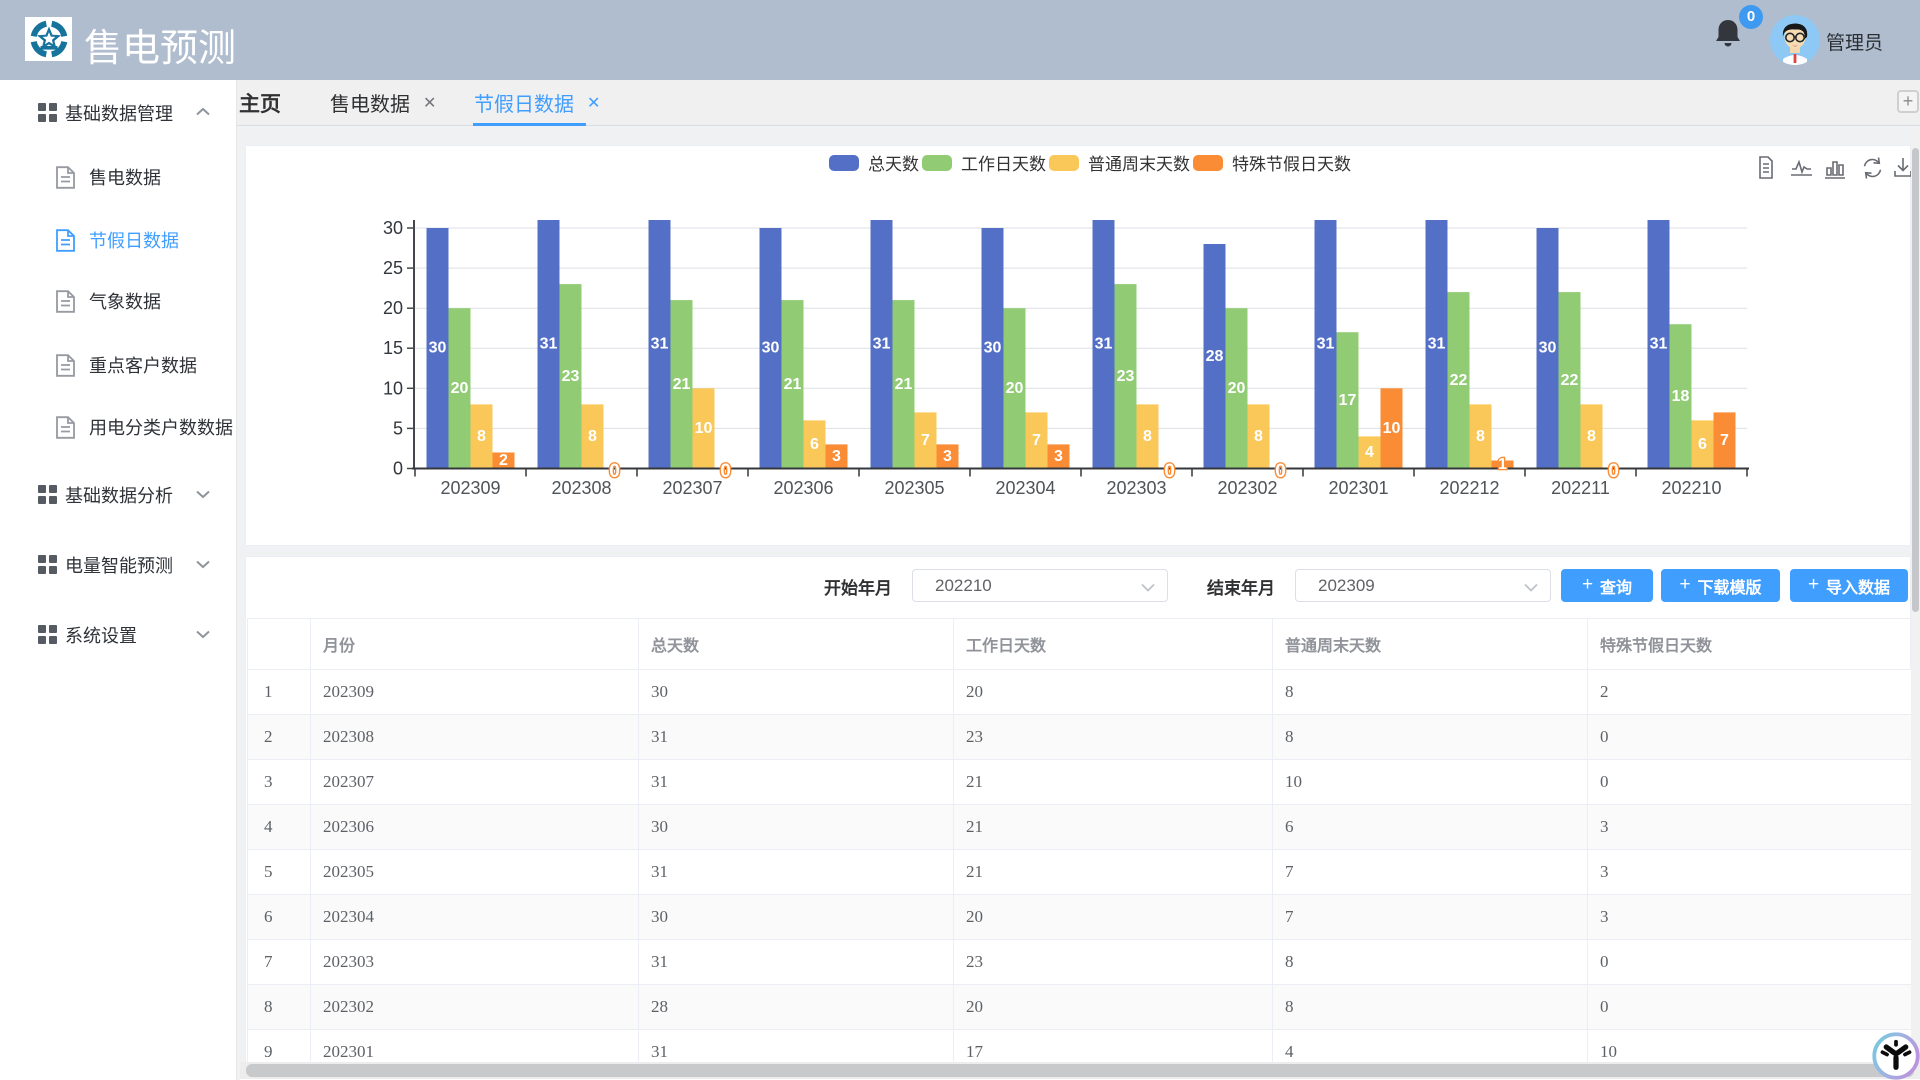 The image size is (1920, 1080). I want to click on svg-text: 202305, so click(914, 488).